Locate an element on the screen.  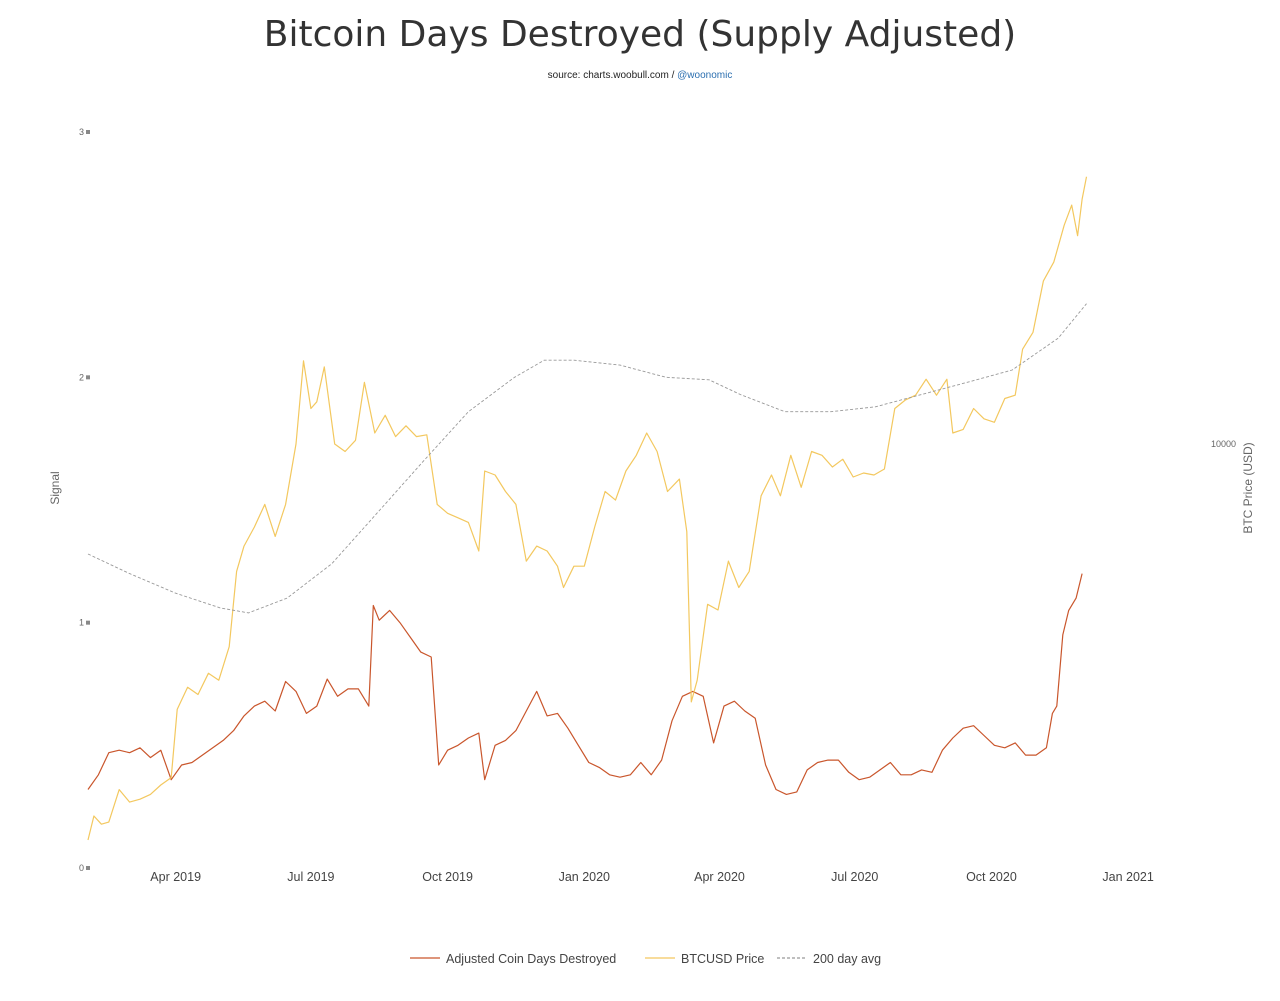
x-tick-label: Jul 2020 is located at coordinates (854, 877).